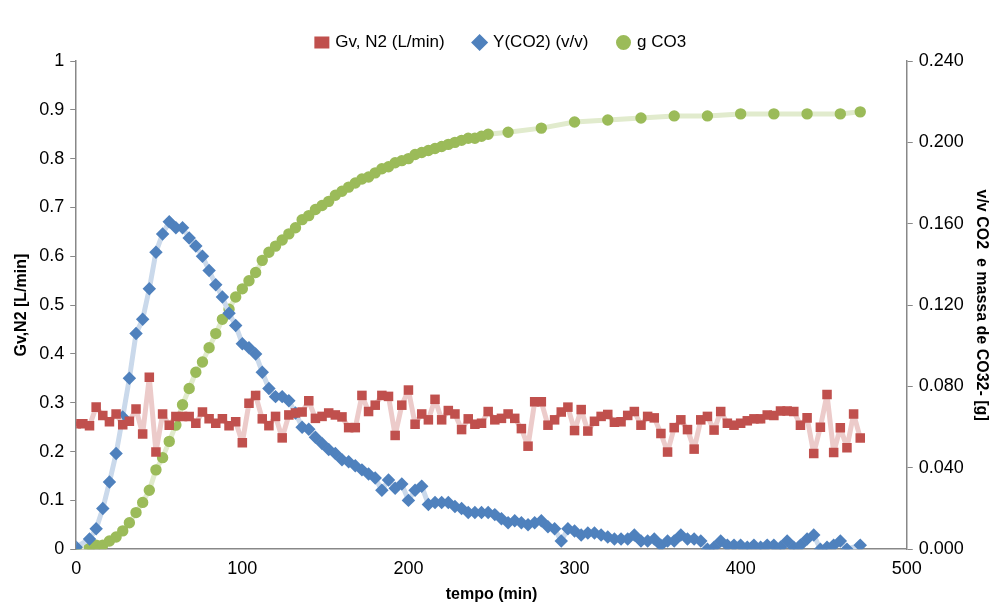 The image size is (1003, 608). Describe the element at coordinates (408, 567) in the screenshot. I see `x-tick-label: 200` at that location.